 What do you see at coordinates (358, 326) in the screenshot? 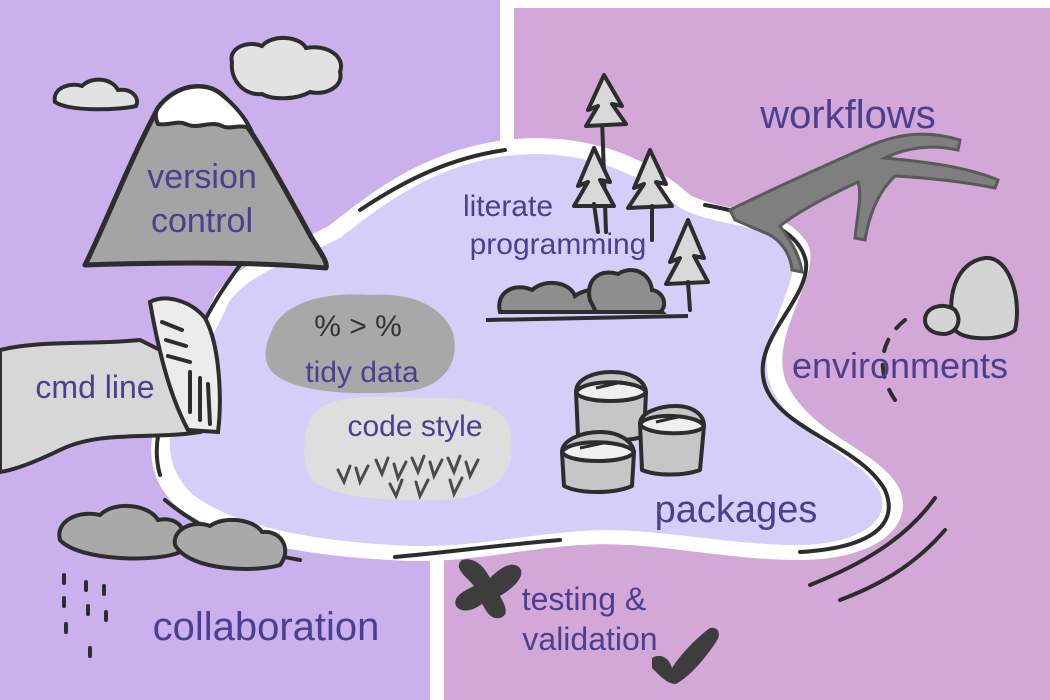
I see `label-tidy-symbols: % > %` at bounding box center [358, 326].